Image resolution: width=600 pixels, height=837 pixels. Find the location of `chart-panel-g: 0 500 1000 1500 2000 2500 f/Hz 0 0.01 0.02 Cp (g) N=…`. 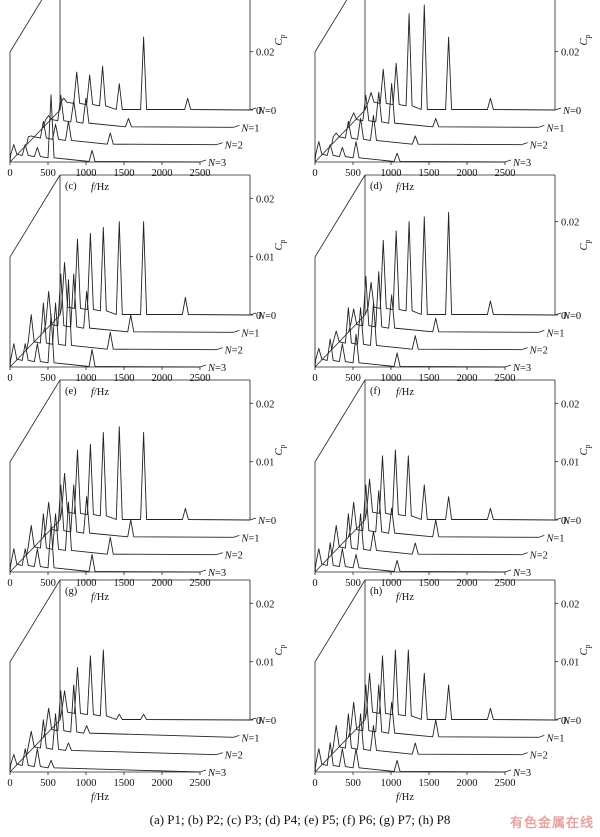

chart-panel-g: 0 500 1000 1500 2000 2500 f/Hz 0 0.01 0.02 Cp (g) N=… is located at coordinates (147, 691).